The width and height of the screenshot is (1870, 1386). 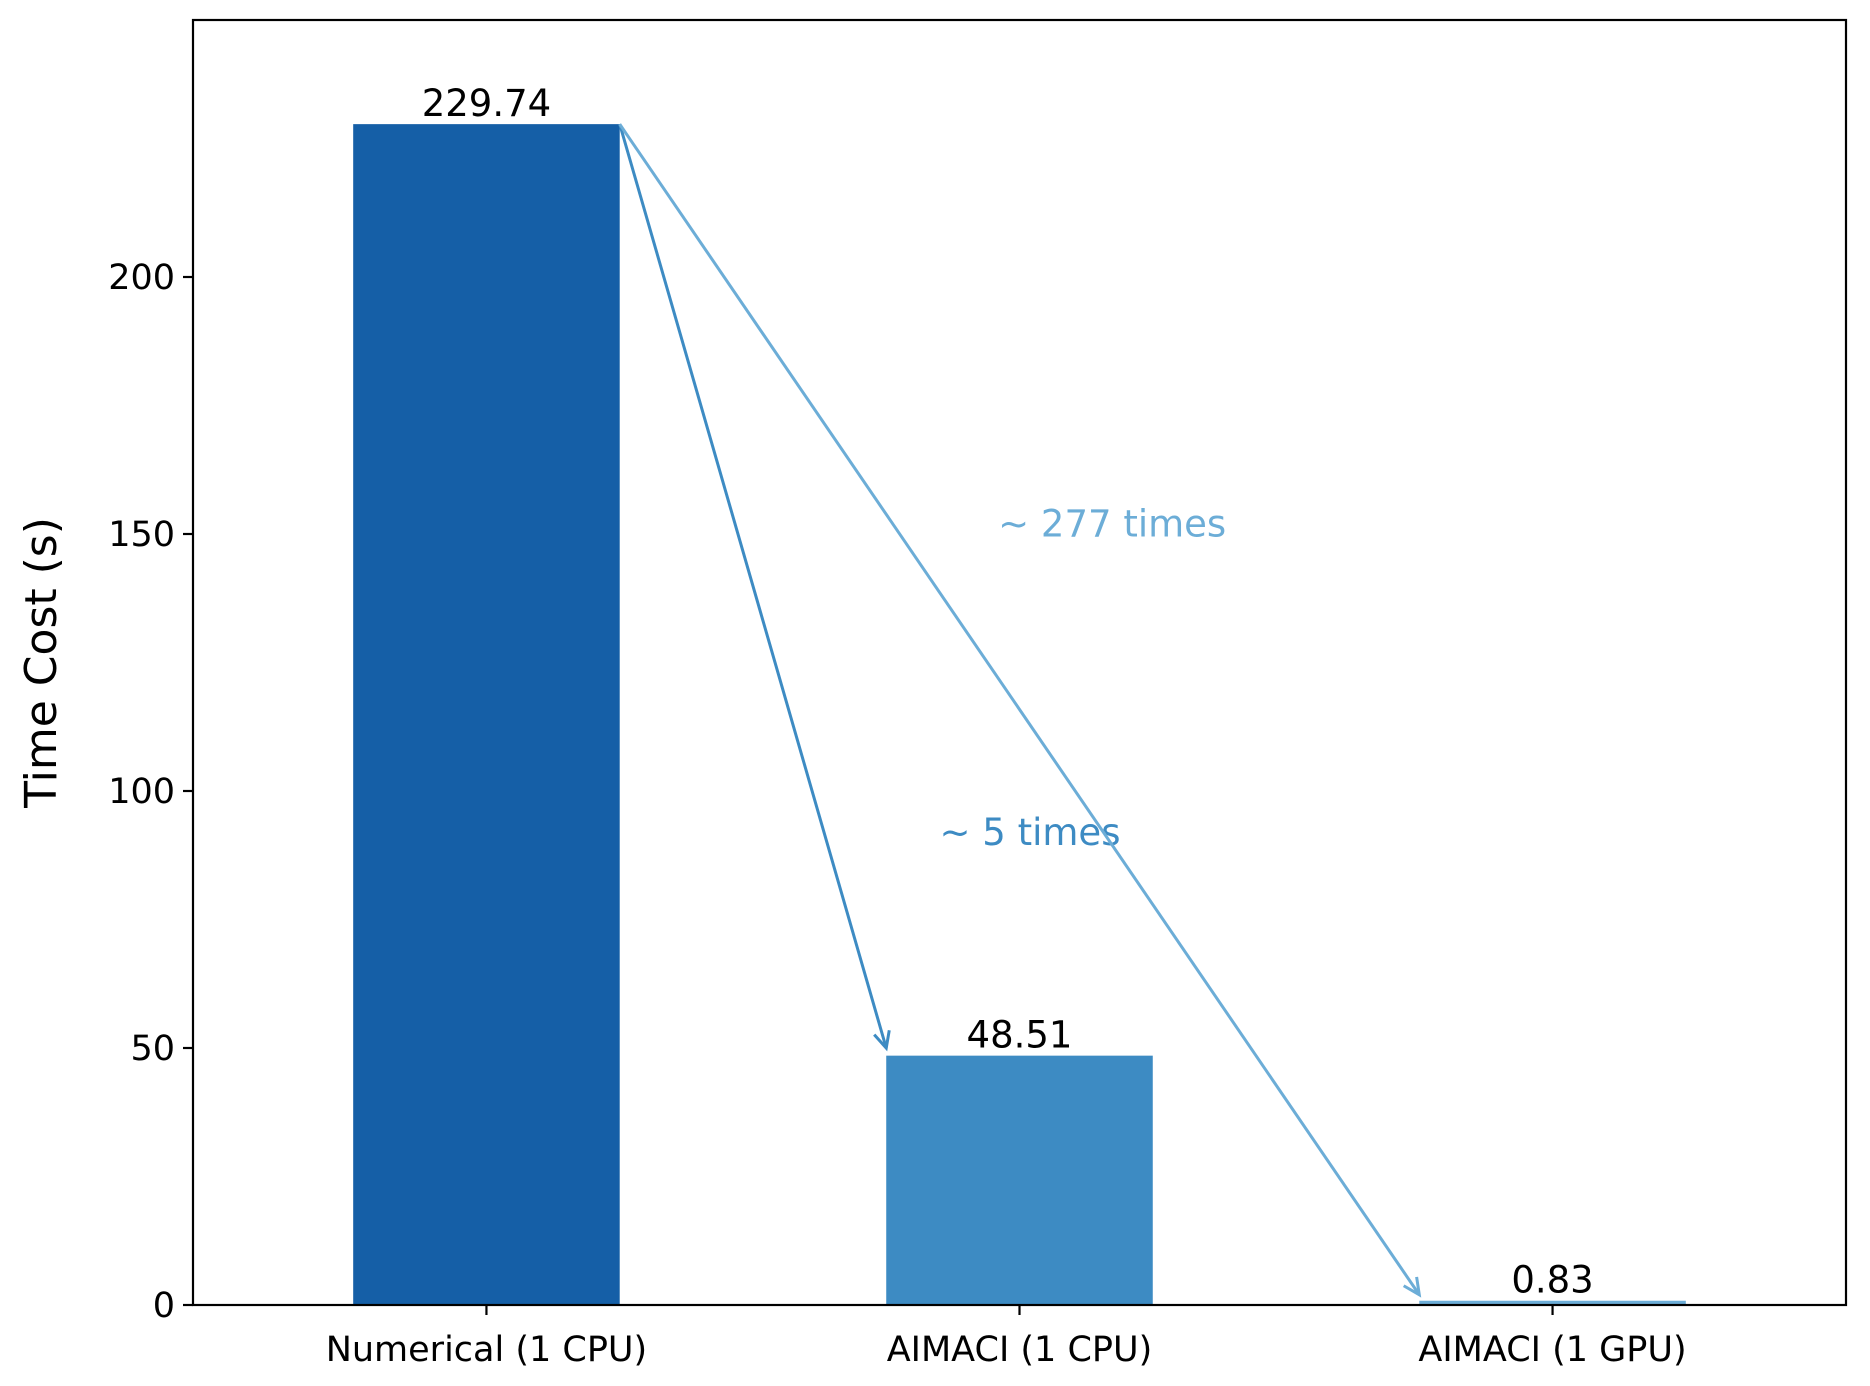 I want to click on y-axis-title: Time Cost (s), so click(x=41, y=663).